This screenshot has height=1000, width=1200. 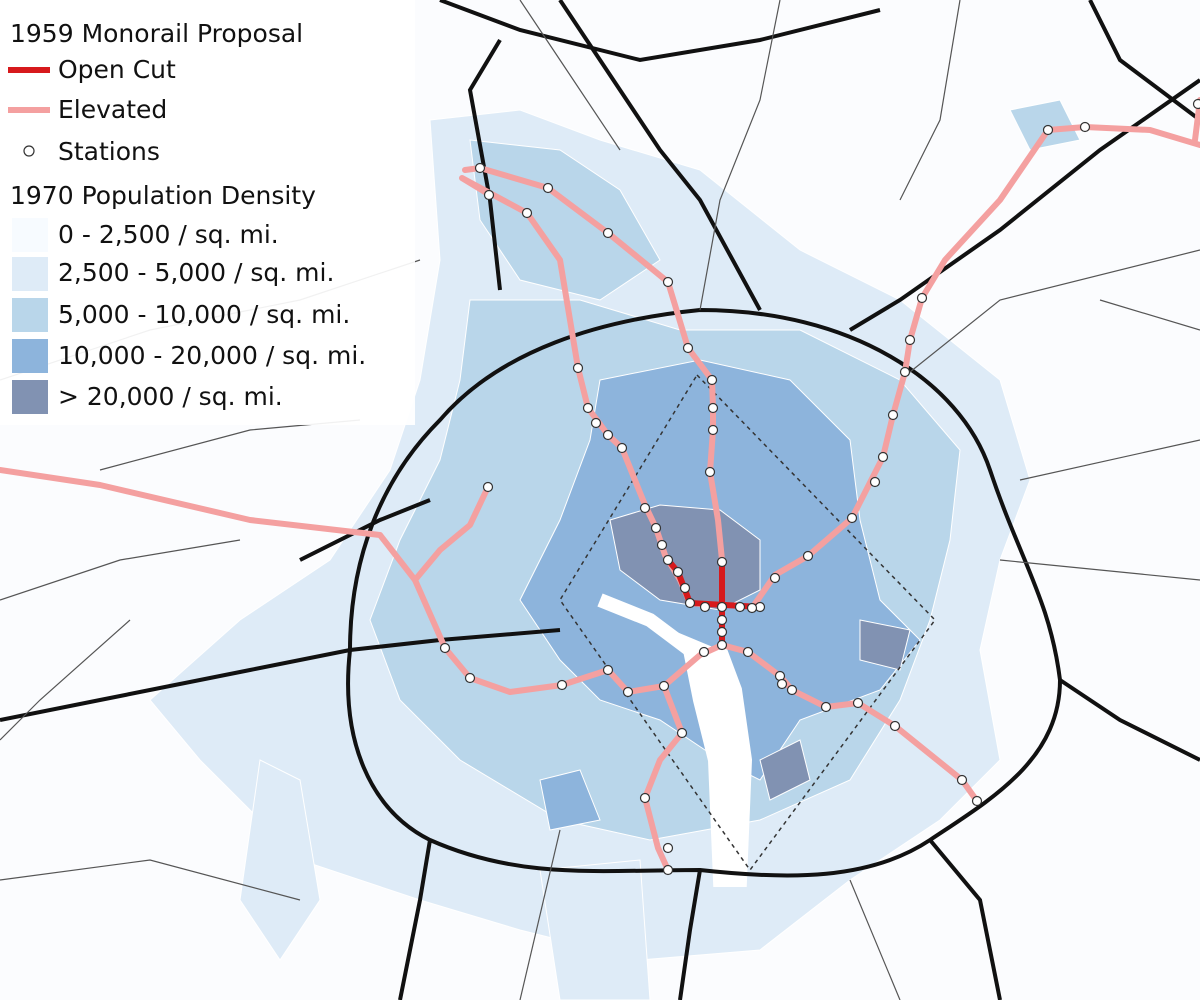 What do you see at coordinates (29, 151) in the screenshot?
I see `legend-station-swatch` at bounding box center [29, 151].